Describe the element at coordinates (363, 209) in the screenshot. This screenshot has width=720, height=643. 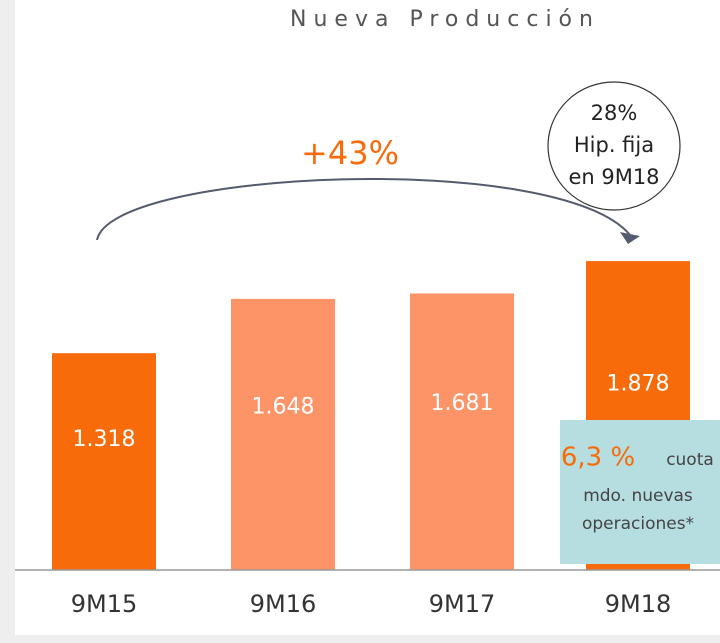
I see `growth-arrow` at that location.